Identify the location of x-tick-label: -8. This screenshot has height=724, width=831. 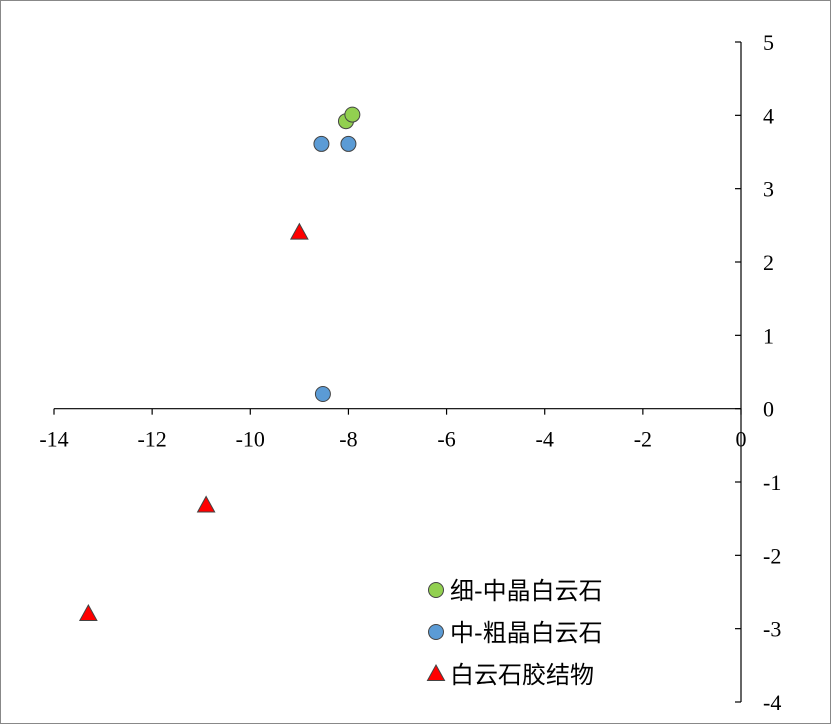
(348, 439).